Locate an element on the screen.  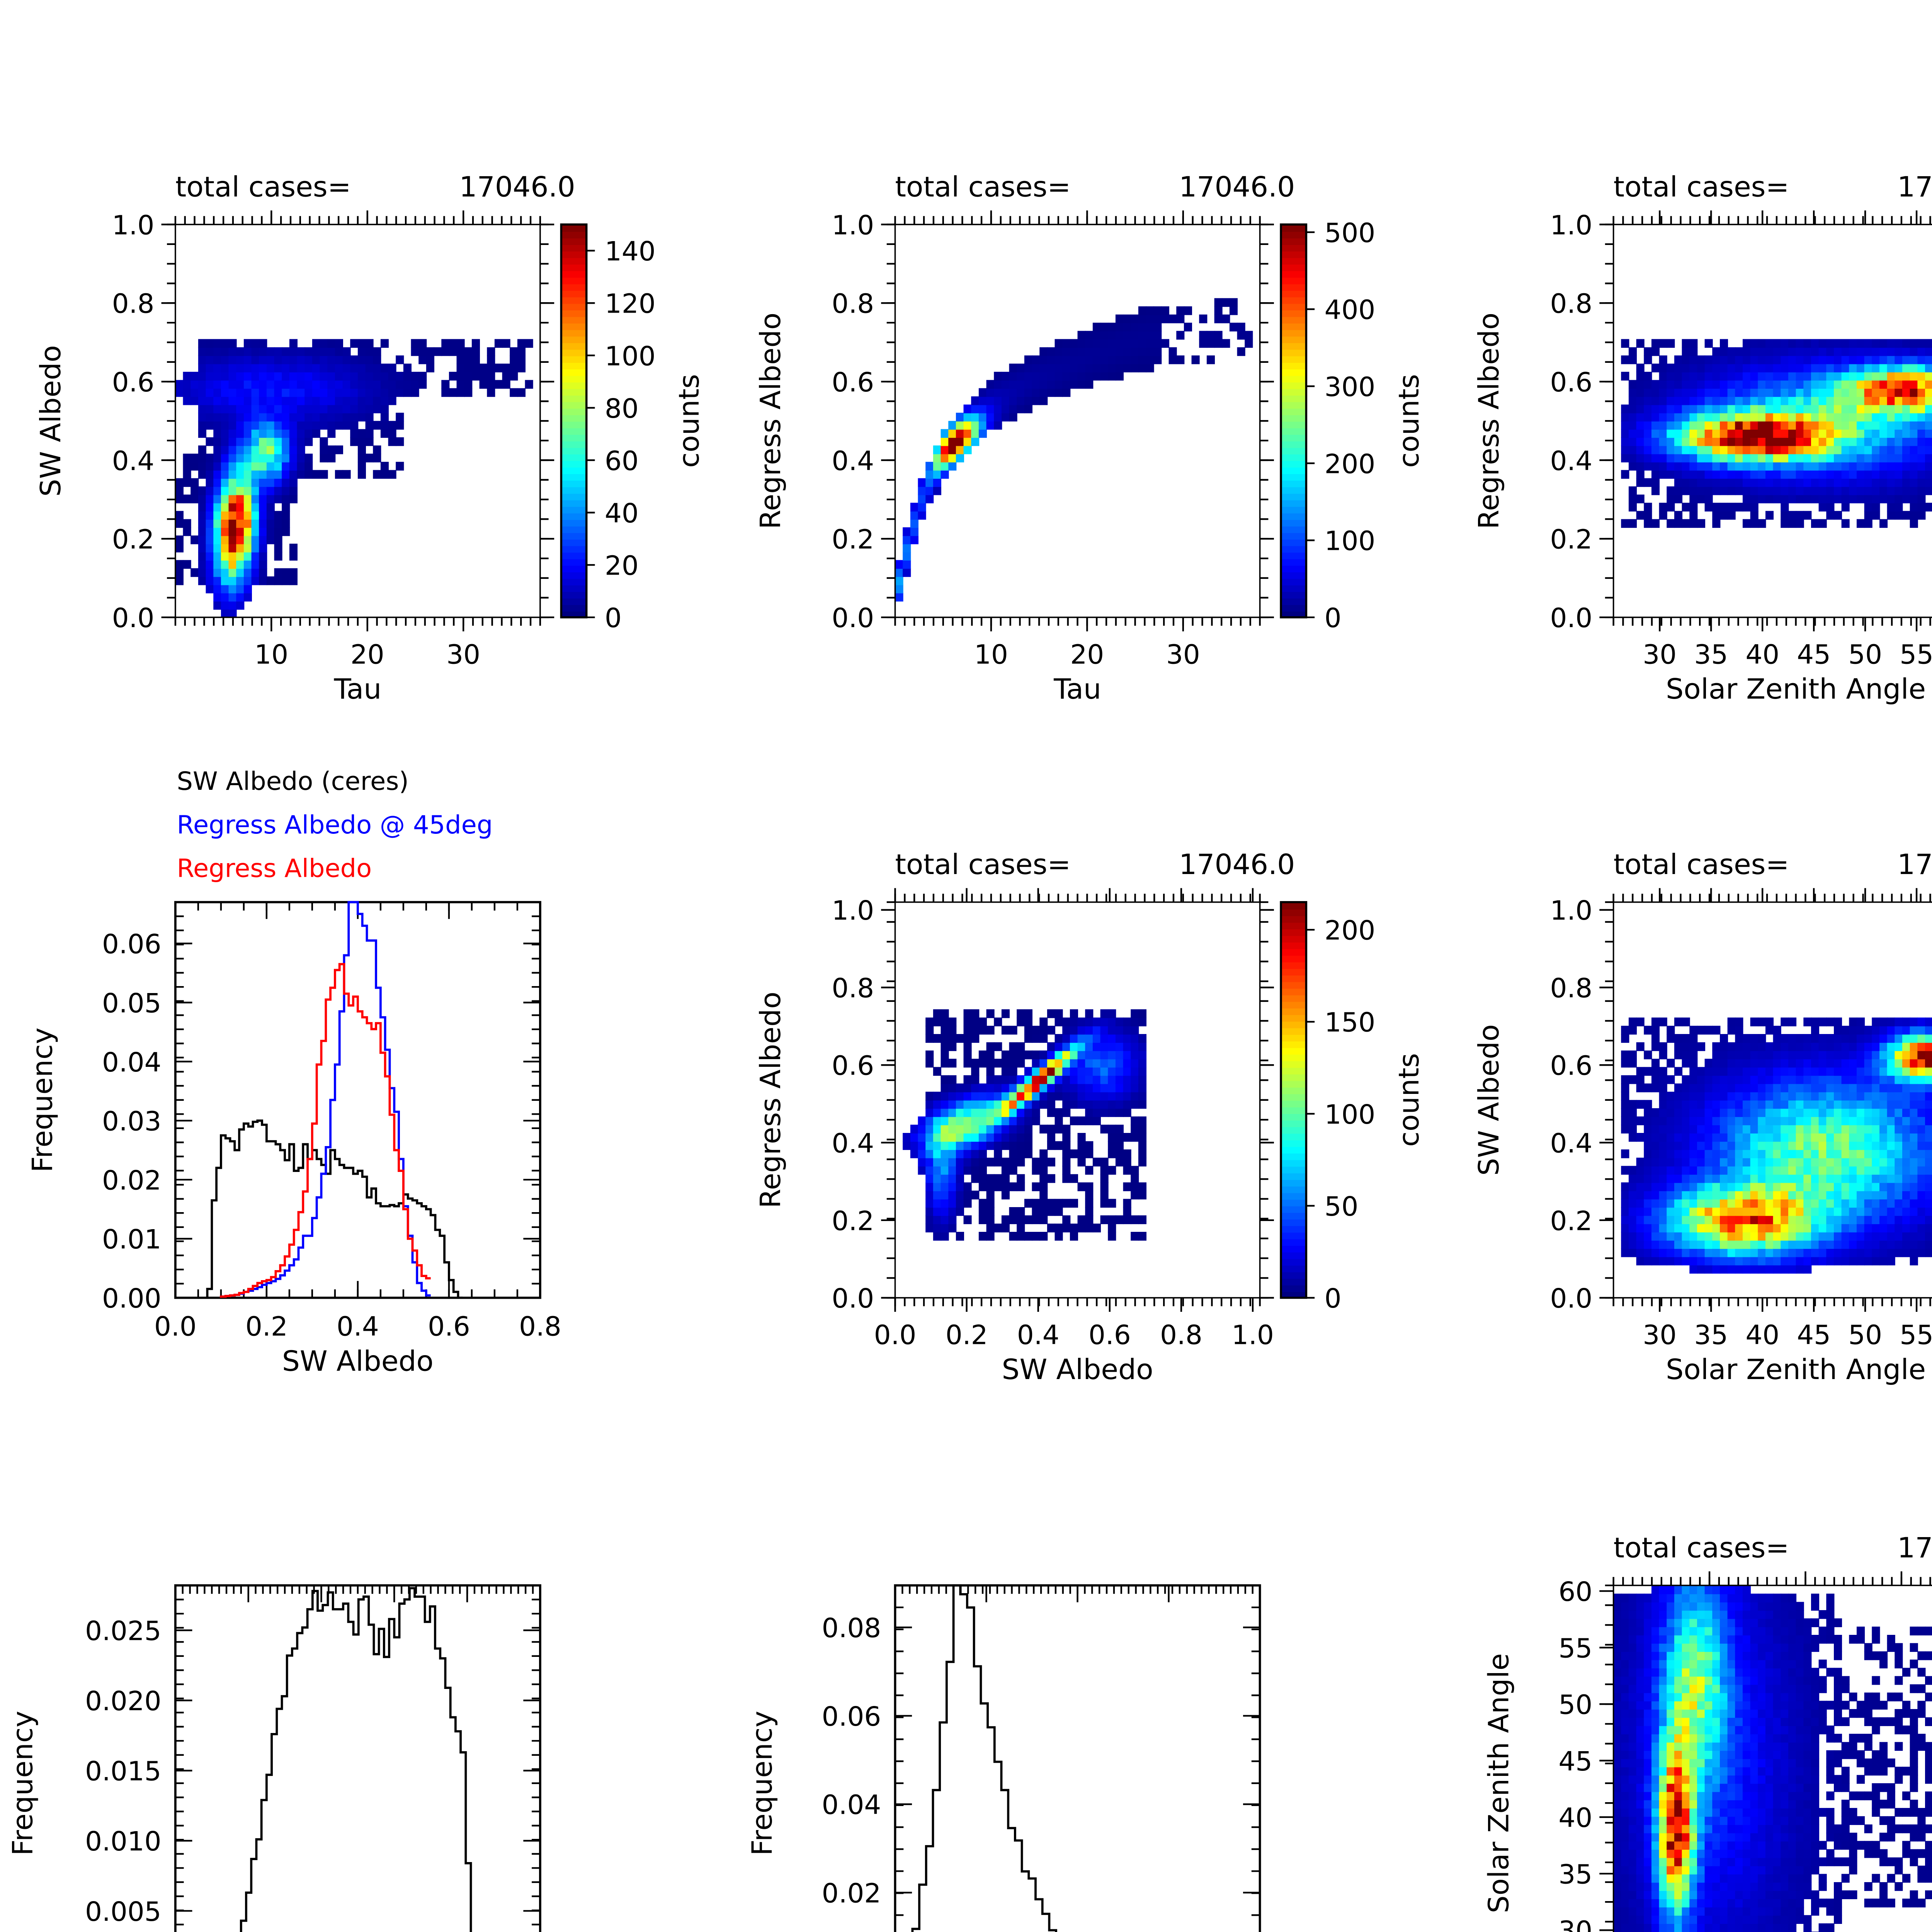
x-tick-label: 0.8 is located at coordinates (1181, 1335).